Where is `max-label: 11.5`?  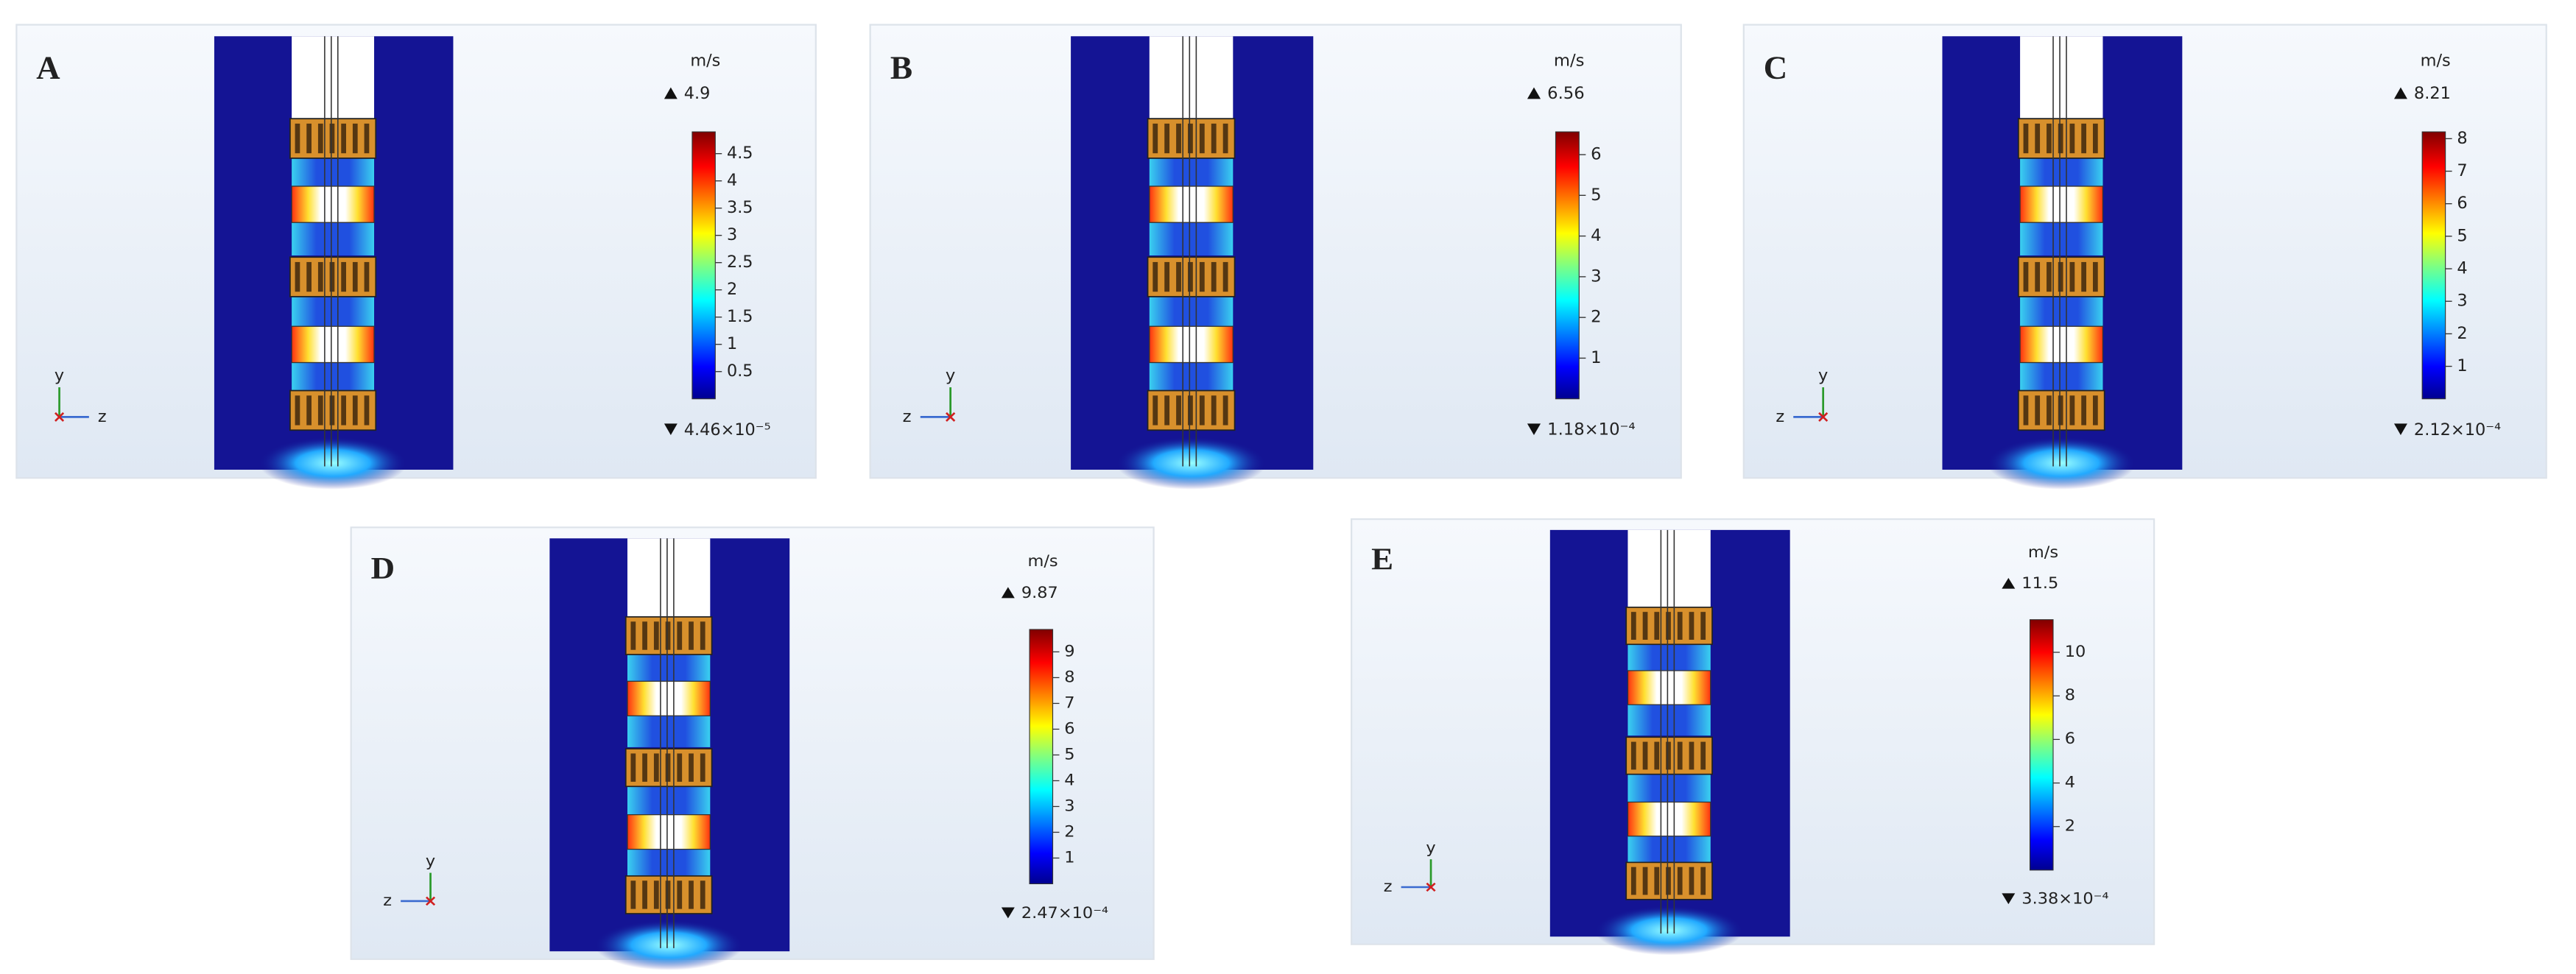 max-label: 11.5 is located at coordinates (2039, 584).